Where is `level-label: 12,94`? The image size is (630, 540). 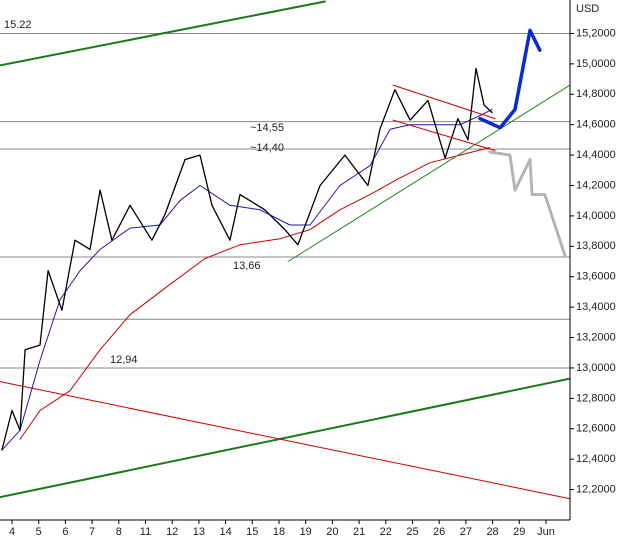
level-label: 12,94 is located at coordinates (124, 360).